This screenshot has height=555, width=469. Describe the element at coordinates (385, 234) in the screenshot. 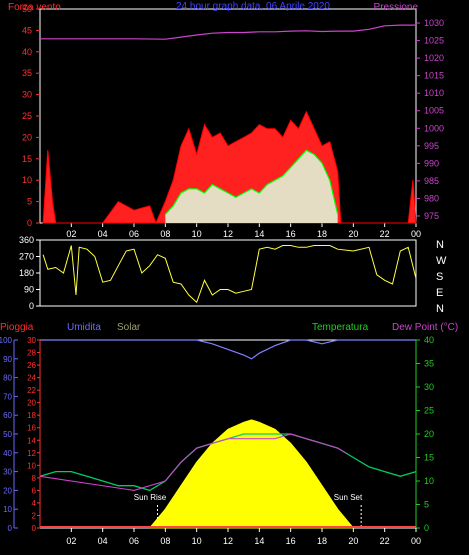

I see `top-x-tick-label: 22` at that location.